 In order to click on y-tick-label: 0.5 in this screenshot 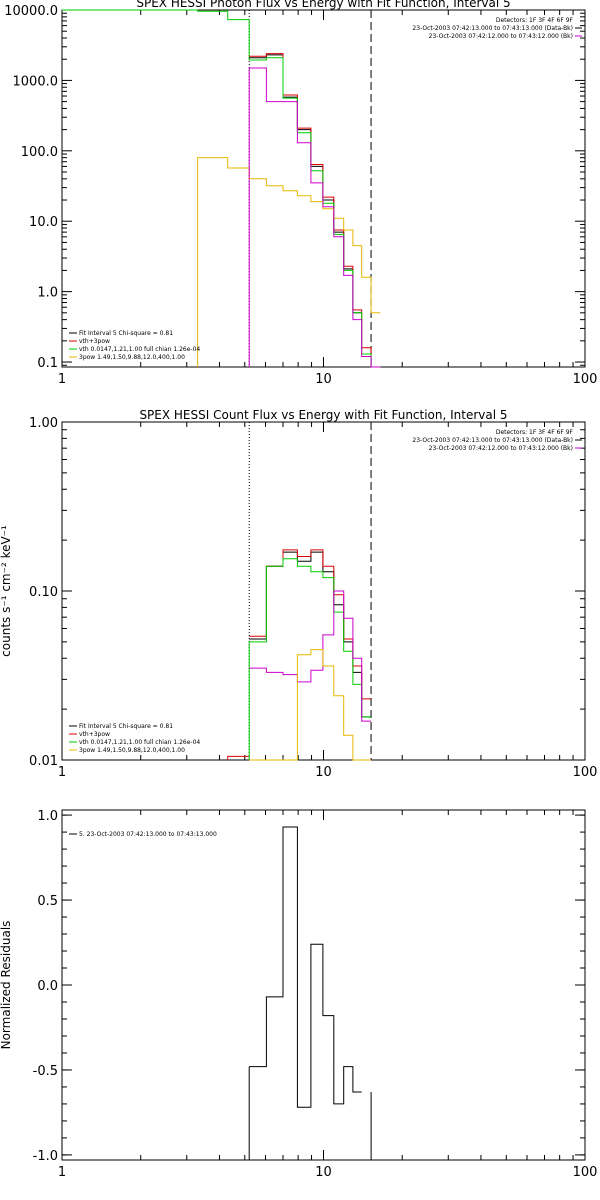, I will do `click(47, 901)`.